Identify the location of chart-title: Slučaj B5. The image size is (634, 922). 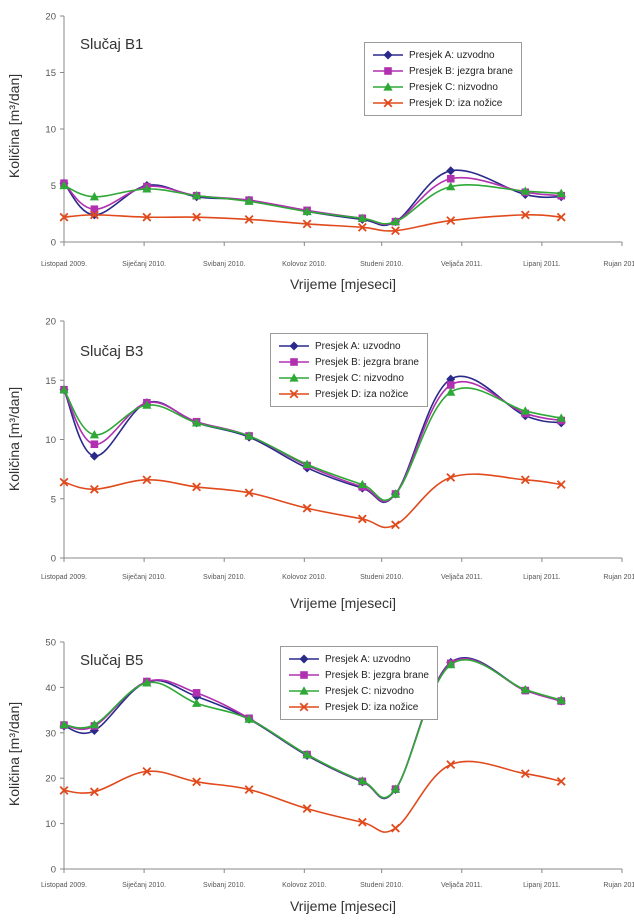
(112, 660).